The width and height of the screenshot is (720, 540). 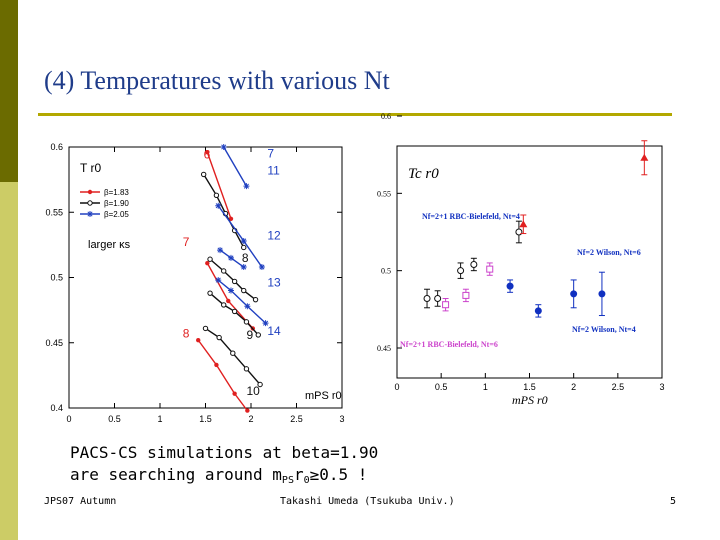 I want to click on title-divider, so click(x=355, y=114).